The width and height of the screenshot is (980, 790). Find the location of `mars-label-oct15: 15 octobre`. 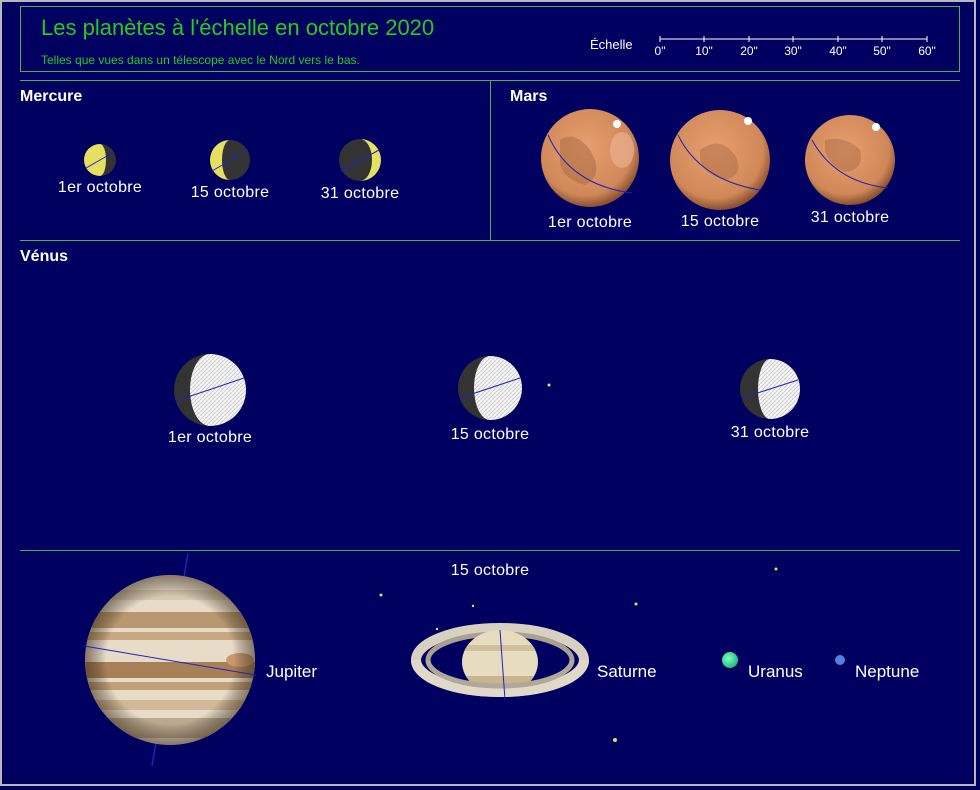

mars-label-oct15: 15 octobre is located at coordinates (720, 221).